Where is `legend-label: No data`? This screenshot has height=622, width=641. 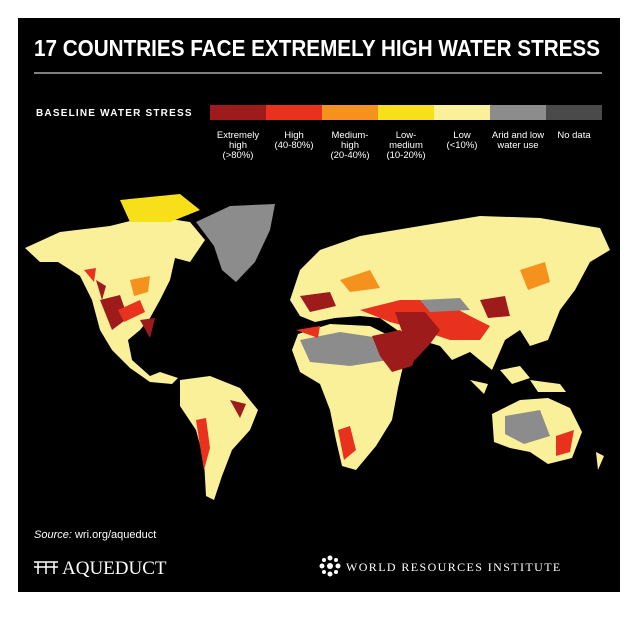 legend-label: No data is located at coordinates (574, 135).